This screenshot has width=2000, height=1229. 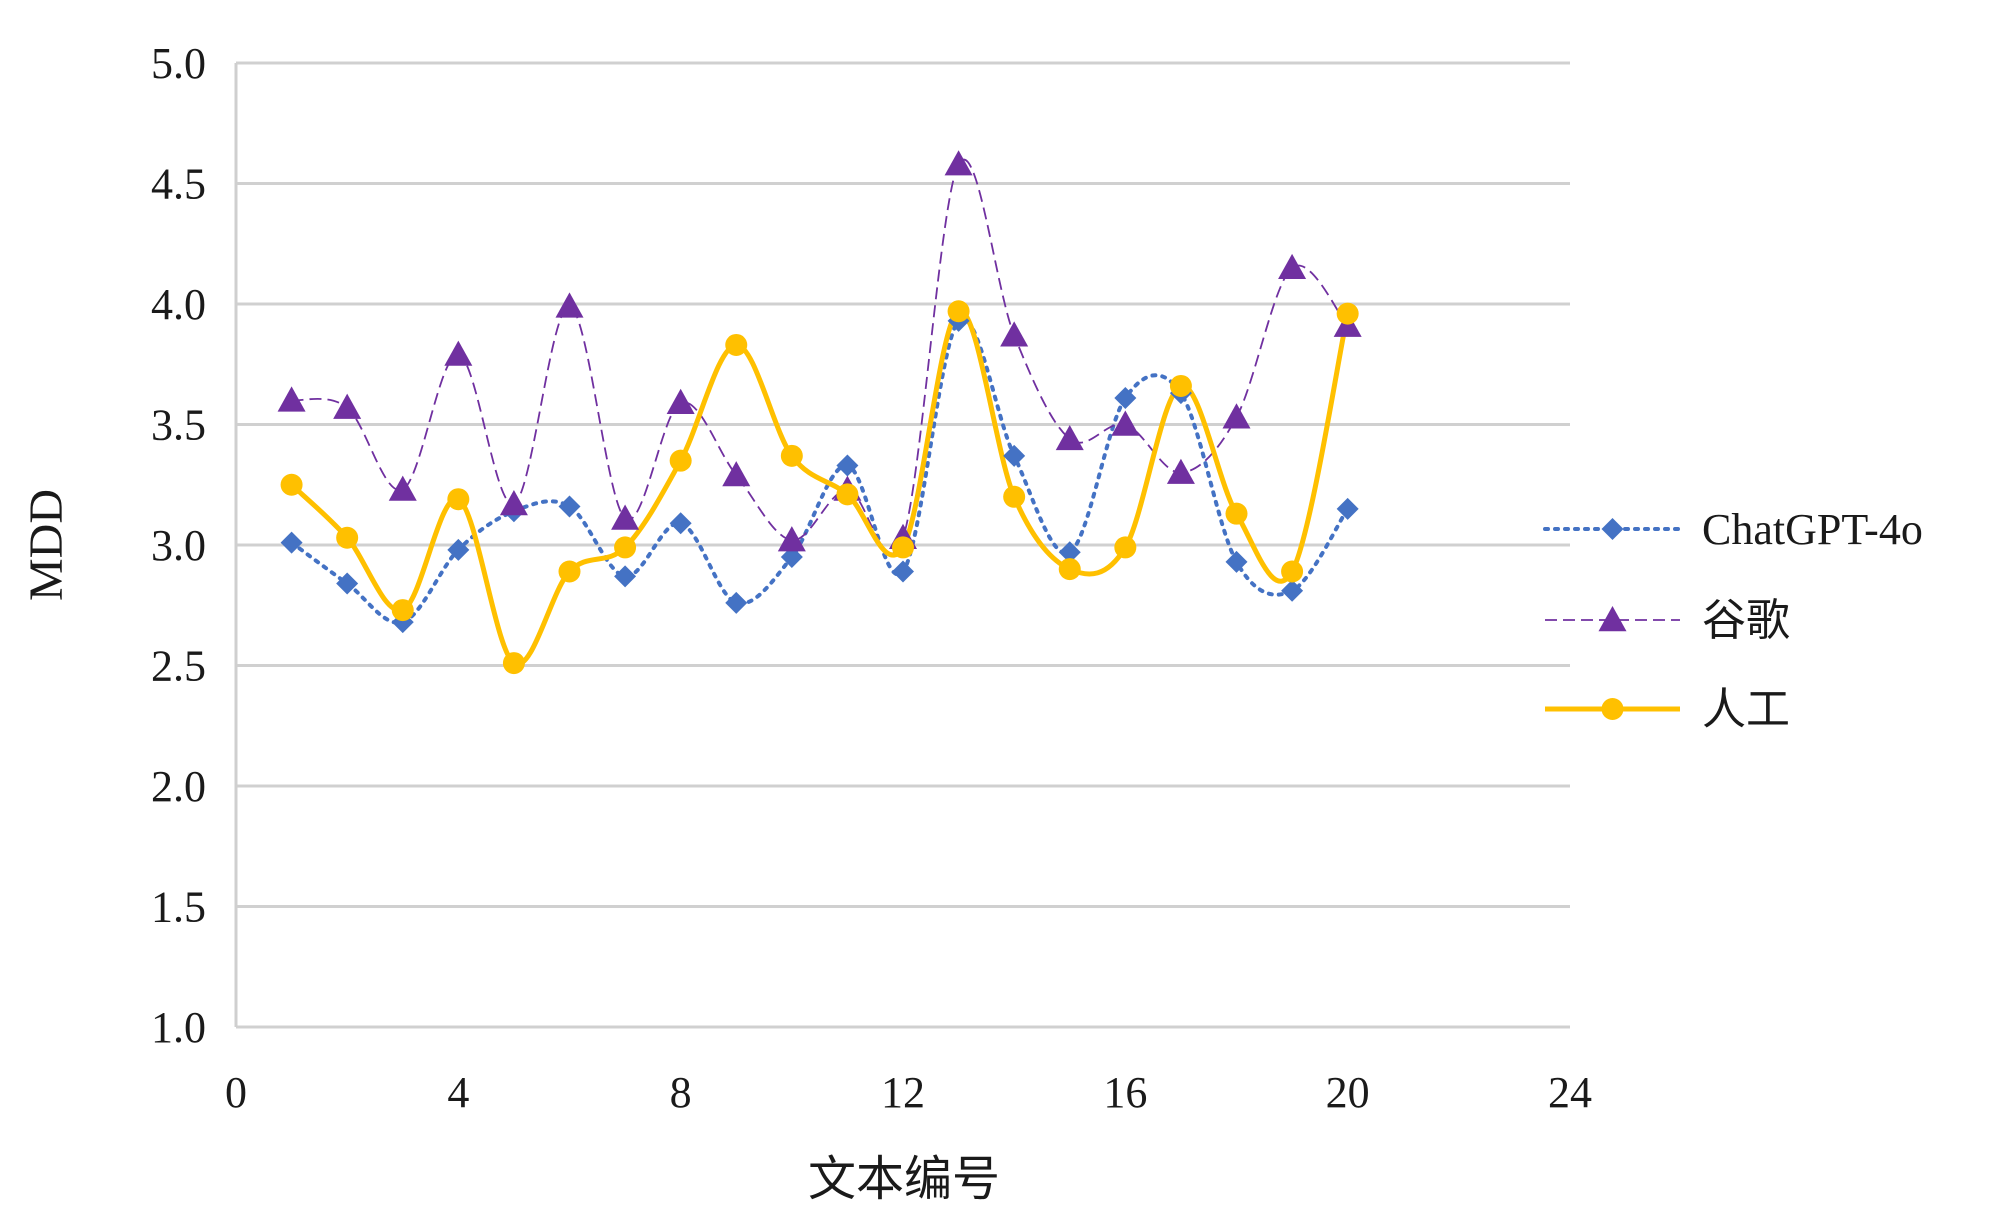 I want to click on y-tick-label: 5.0, so click(x=178, y=63).